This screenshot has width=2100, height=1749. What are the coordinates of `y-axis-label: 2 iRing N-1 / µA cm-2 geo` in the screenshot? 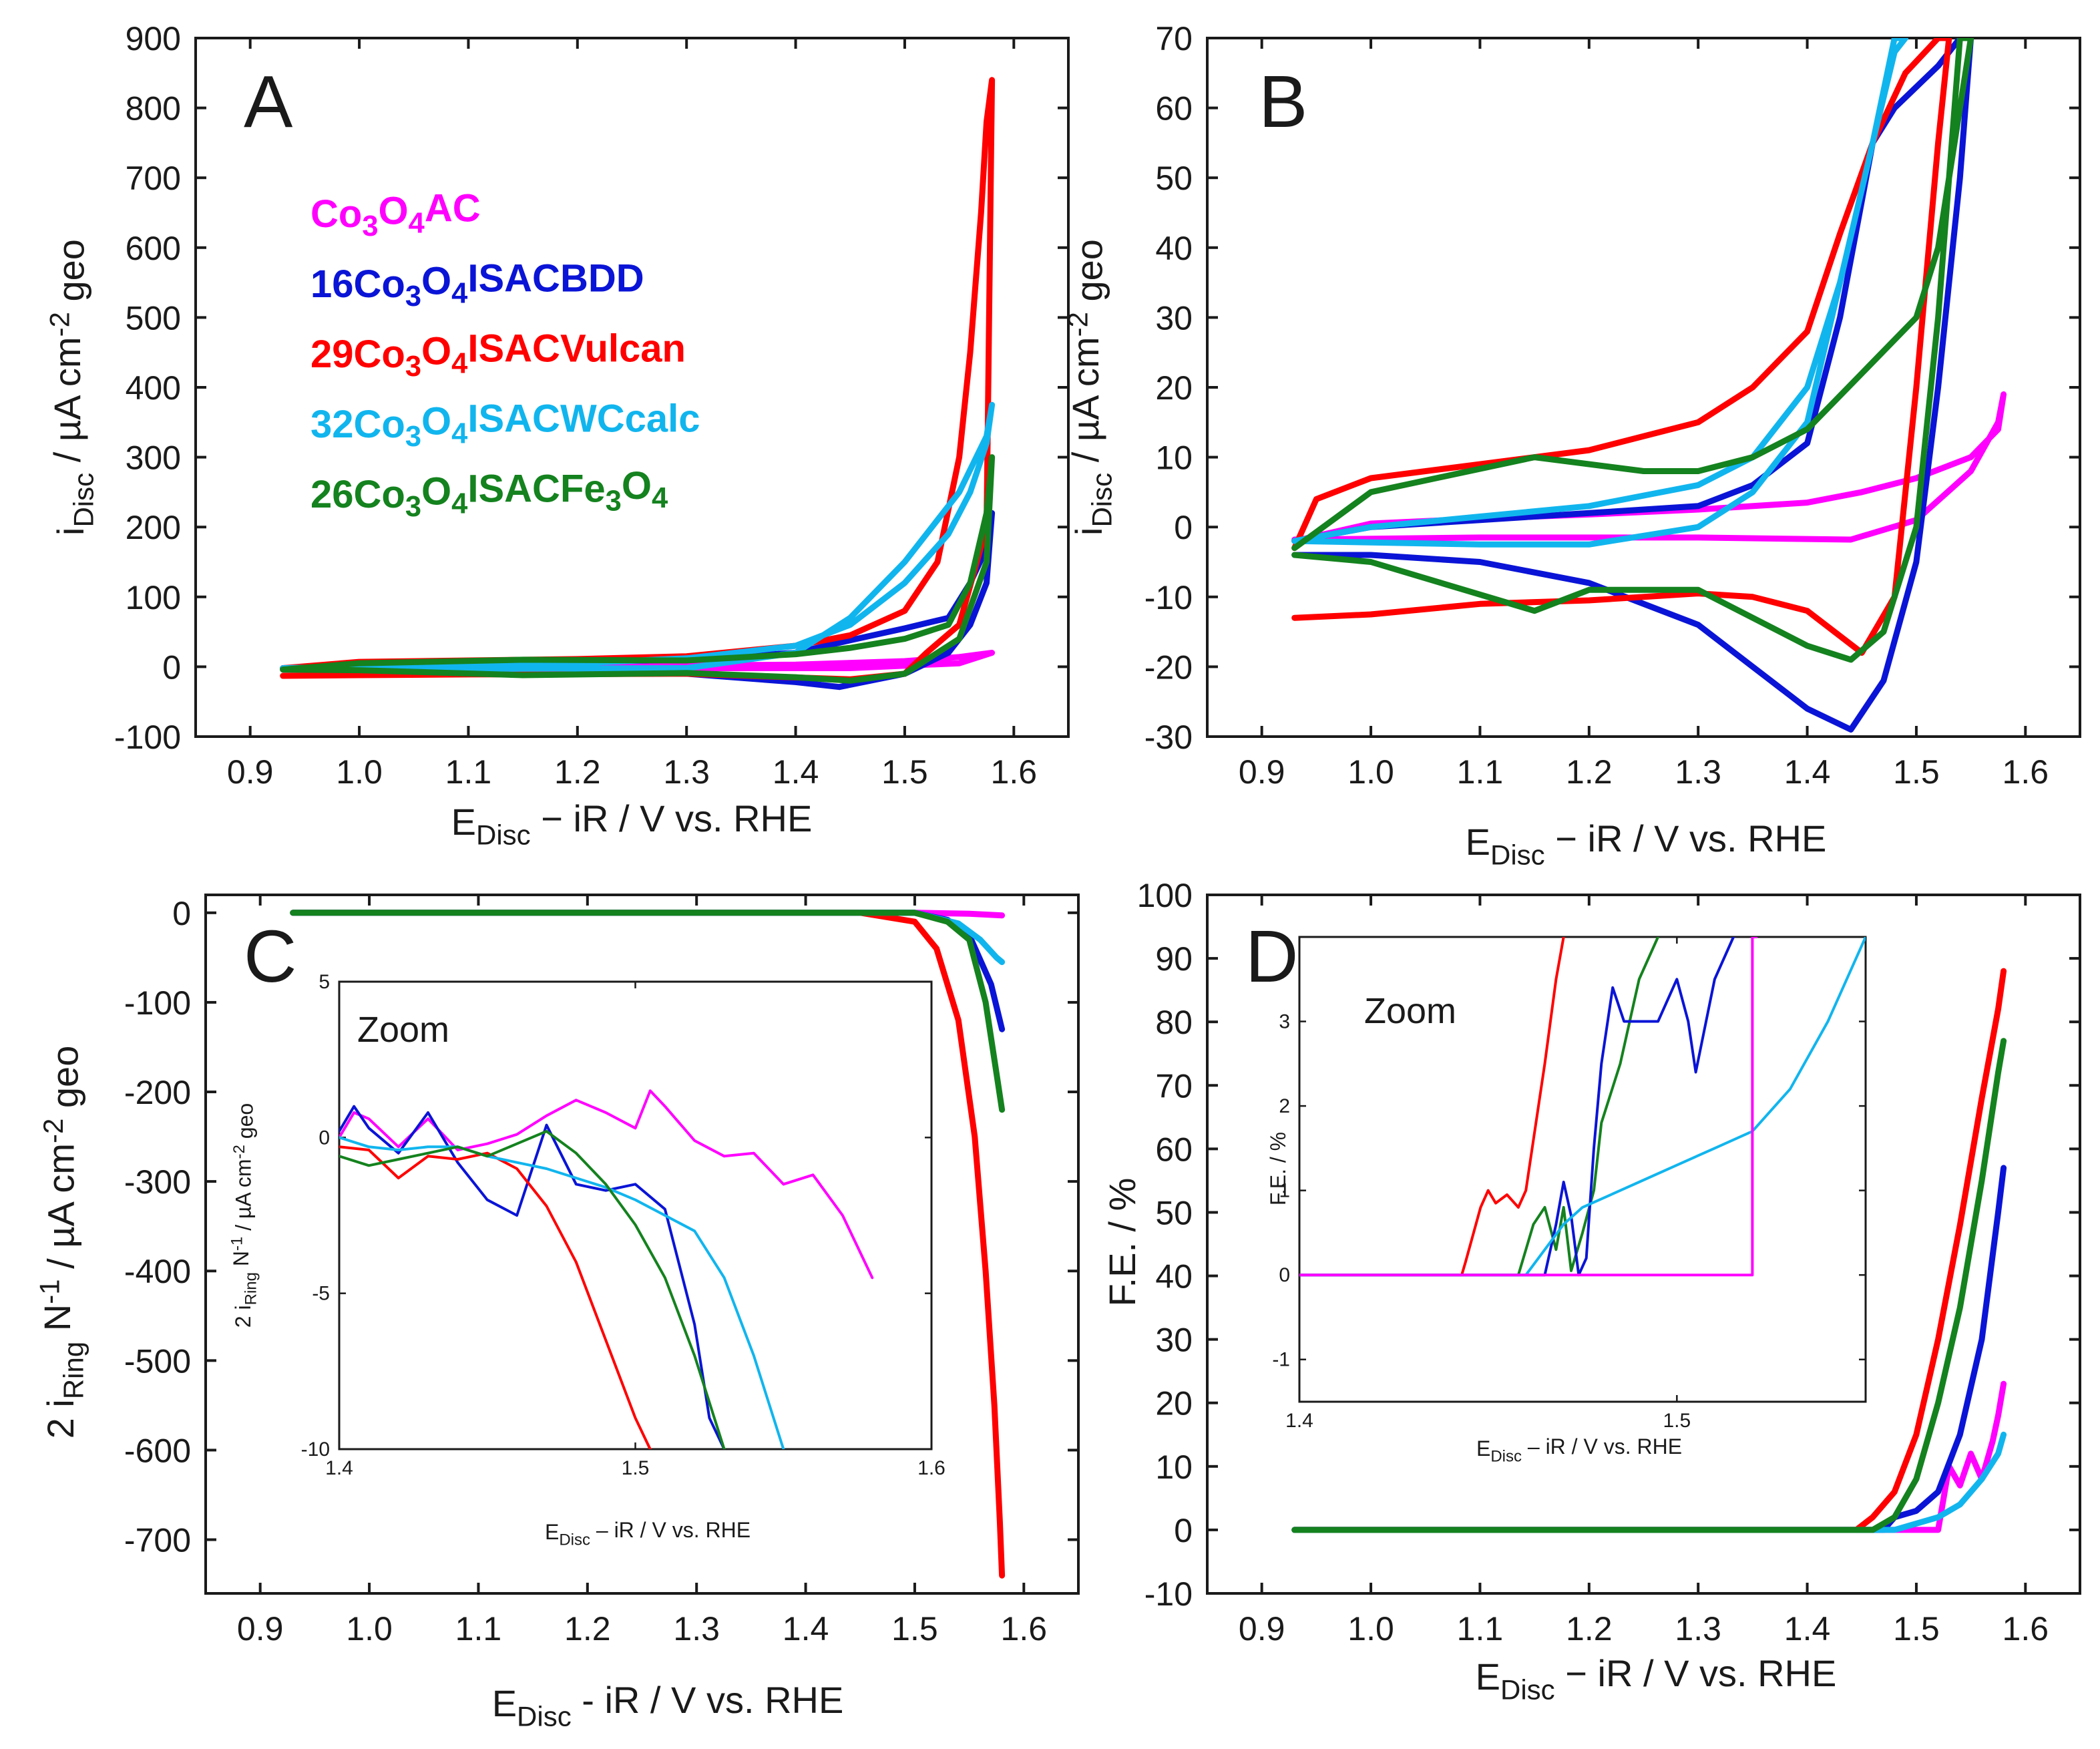 It's located at (61, 1242).